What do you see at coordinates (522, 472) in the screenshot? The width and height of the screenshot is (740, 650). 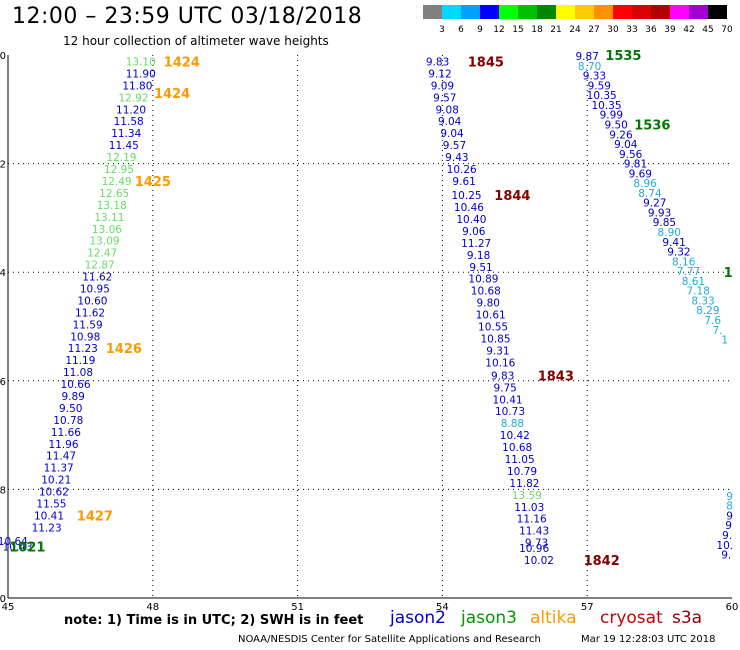 I see `wave-height-label: 10.79` at bounding box center [522, 472].